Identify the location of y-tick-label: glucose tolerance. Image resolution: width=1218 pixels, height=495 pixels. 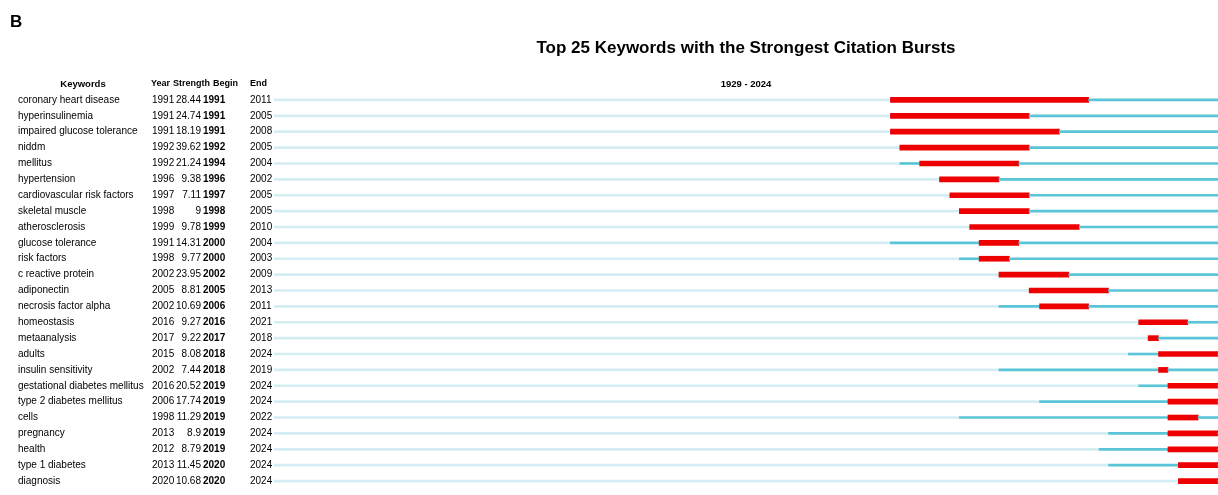
(57, 242).